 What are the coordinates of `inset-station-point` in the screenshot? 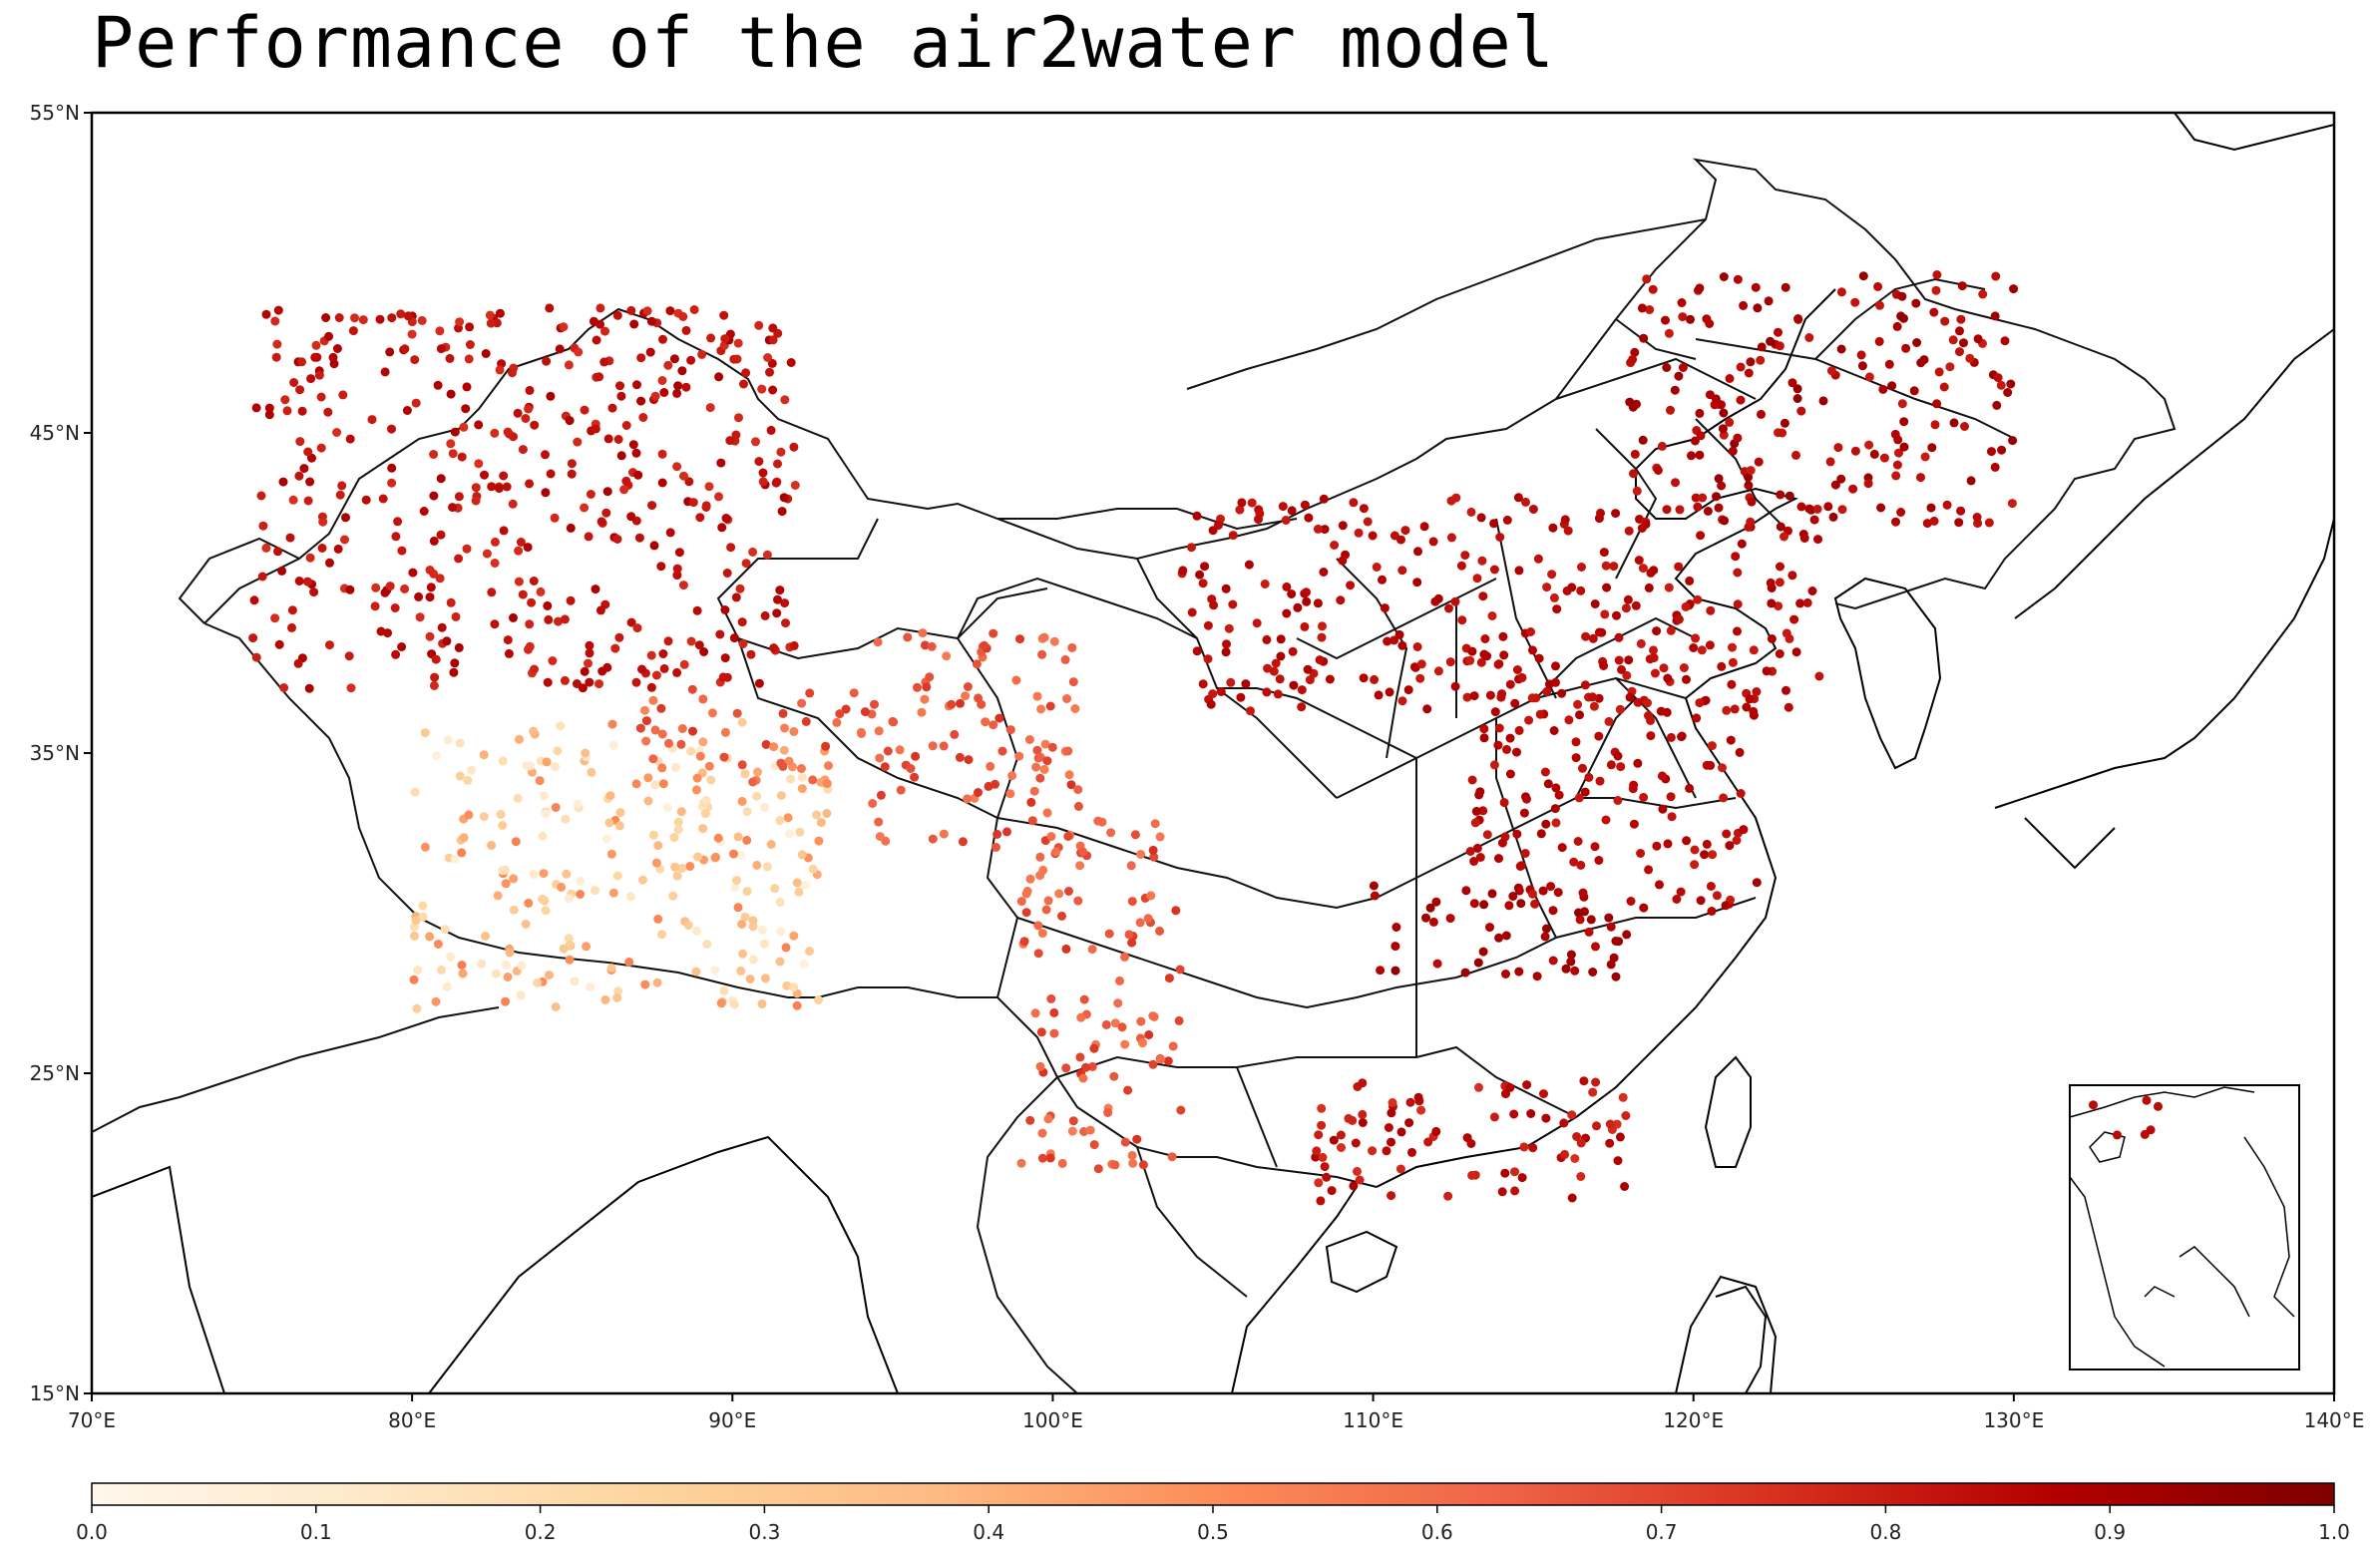 It's located at (2158, 1106).